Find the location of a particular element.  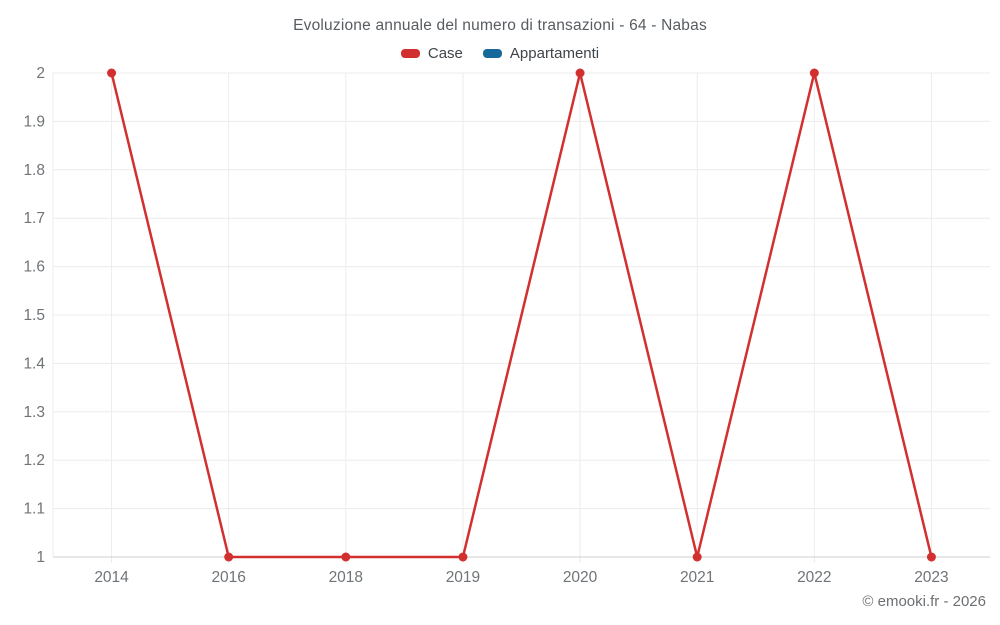

data-point-case-2014 is located at coordinates (112, 73).